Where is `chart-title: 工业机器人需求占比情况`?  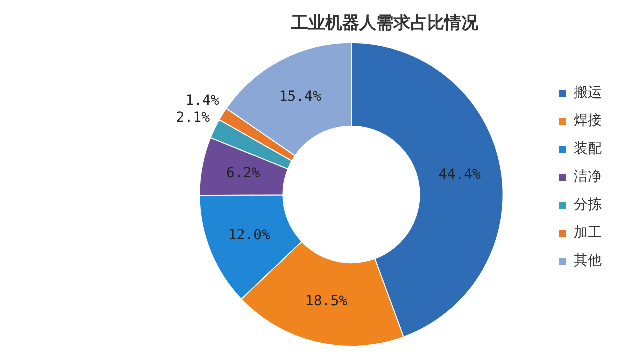
chart-title: 工业机器人需求占比情况 is located at coordinates (385, 24).